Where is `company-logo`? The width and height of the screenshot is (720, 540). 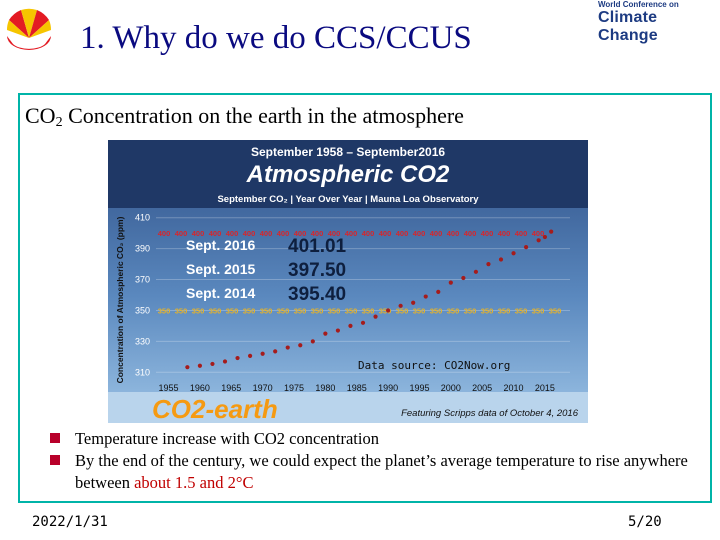 company-logo is located at coordinates (29, 29).